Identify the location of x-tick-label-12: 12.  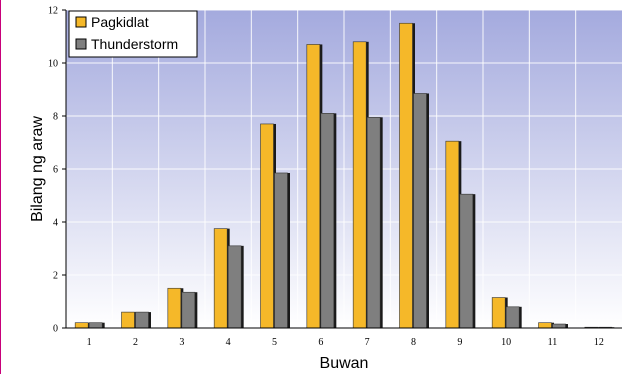
(599, 342).